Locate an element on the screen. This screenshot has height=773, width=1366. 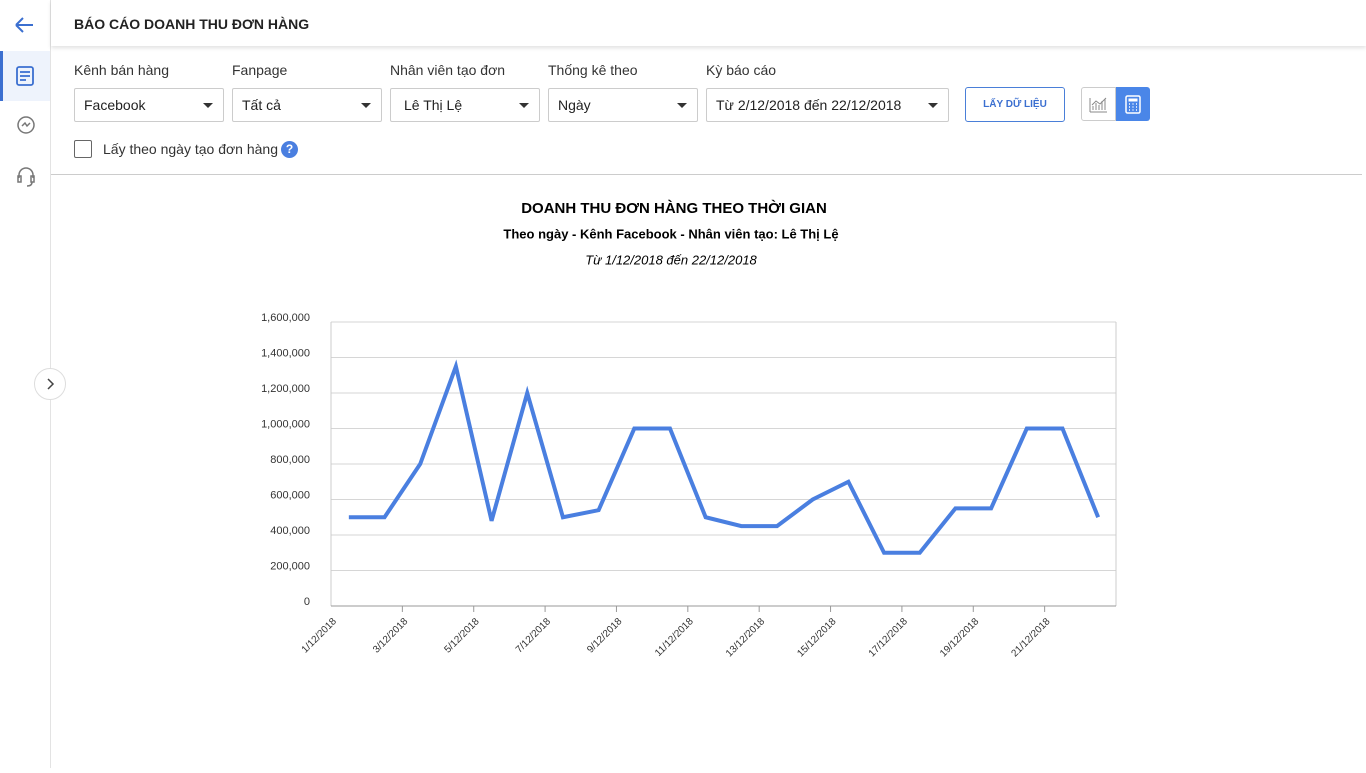
chat-icon is located at coordinates (26, 125).